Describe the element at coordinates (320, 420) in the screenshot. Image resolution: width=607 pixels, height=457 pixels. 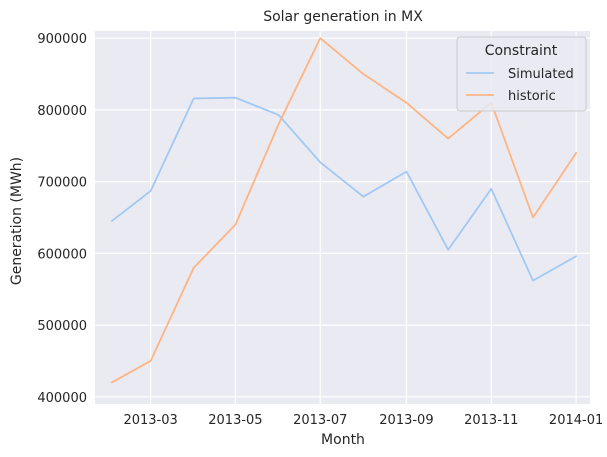
I see `x-tick-label: 2013-07` at that location.